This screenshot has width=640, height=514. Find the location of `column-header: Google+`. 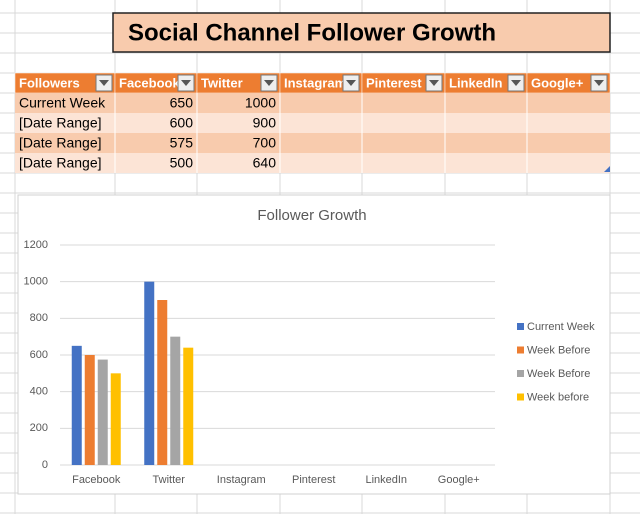

column-header: Google+ is located at coordinates (557, 82).